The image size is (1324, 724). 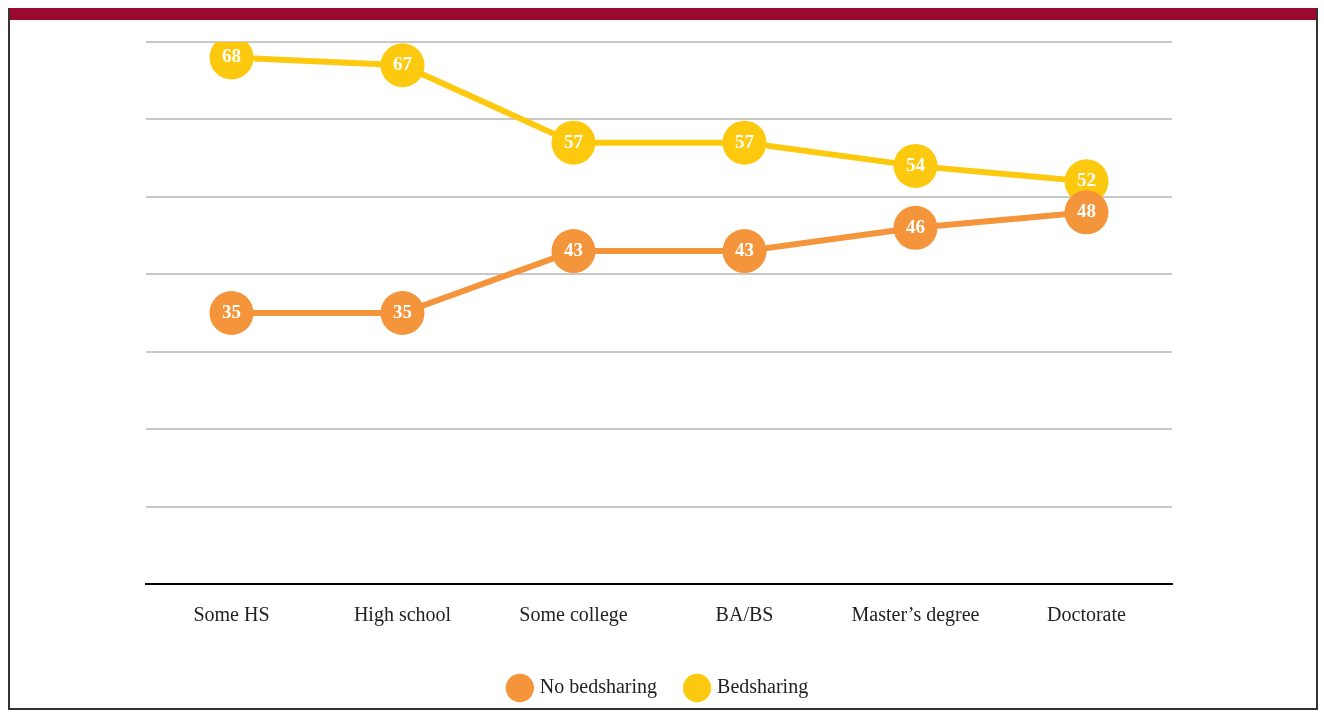 I want to click on data-label: 46, so click(x=915, y=226).